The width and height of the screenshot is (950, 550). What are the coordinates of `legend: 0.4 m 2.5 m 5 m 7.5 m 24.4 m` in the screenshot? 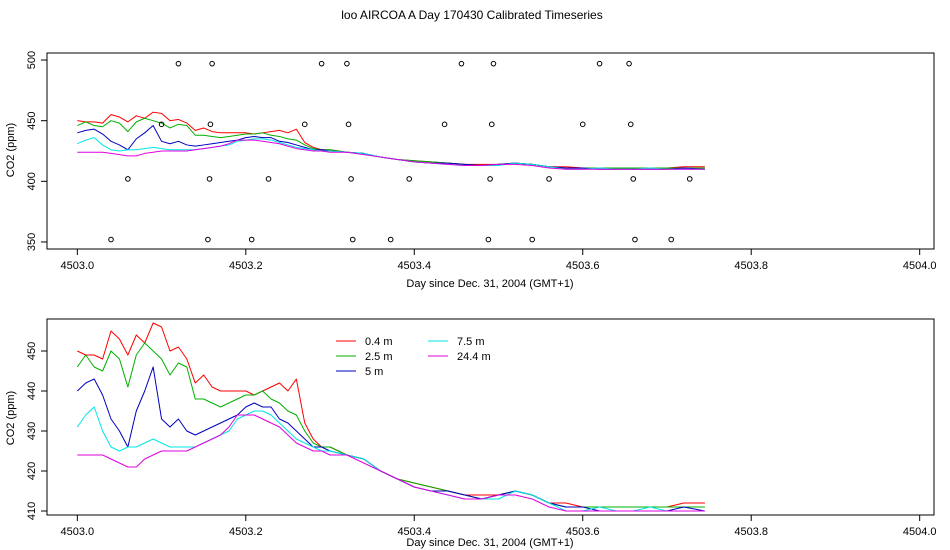 It's located at (413, 357).